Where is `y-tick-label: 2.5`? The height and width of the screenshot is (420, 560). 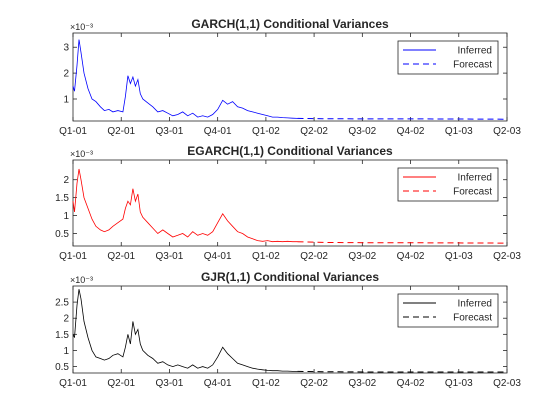 y-tick-label: 2.5 is located at coordinates (62, 303).